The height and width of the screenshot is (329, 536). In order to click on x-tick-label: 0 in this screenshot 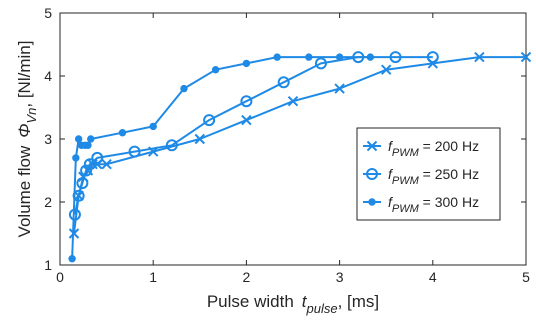, I will do `click(60, 277)`.